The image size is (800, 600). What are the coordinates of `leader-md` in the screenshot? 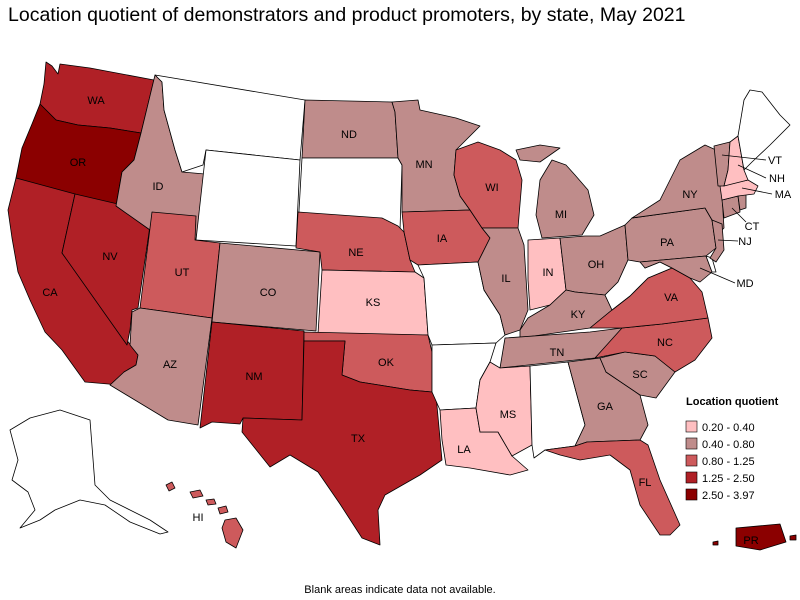 It's located at (717, 275).